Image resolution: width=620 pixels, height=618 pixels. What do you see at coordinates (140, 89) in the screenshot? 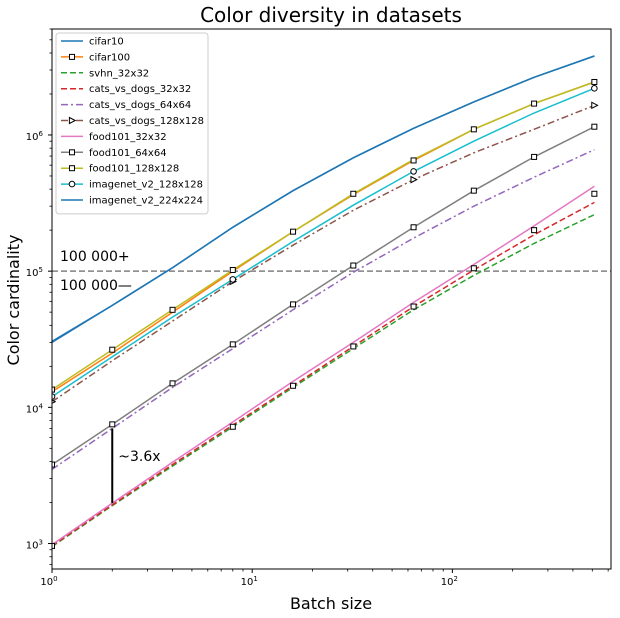
I see `legend-label-cats_vs_dogs_32x32: cats_vs_dogs_32x32` at bounding box center [140, 89].